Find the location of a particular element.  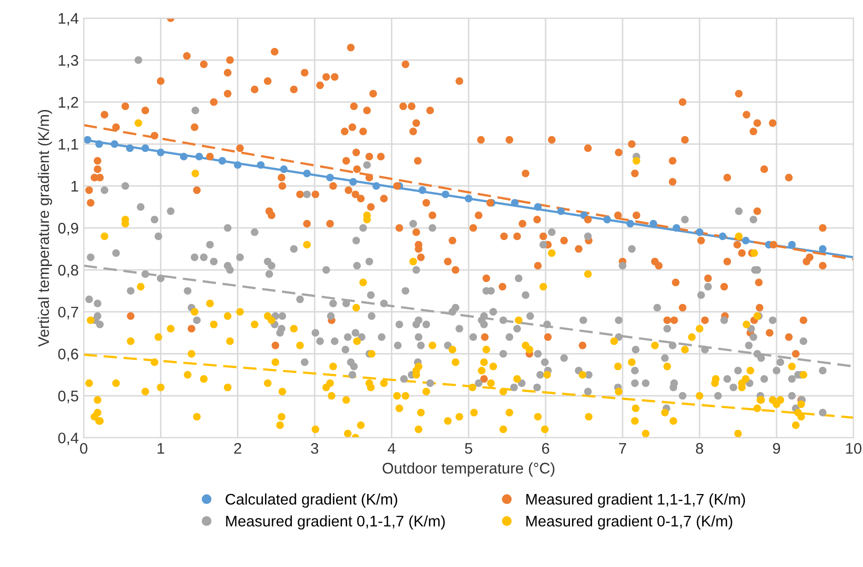

x-axis-title: Outdoor temperature (°C) is located at coordinates (468, 469).